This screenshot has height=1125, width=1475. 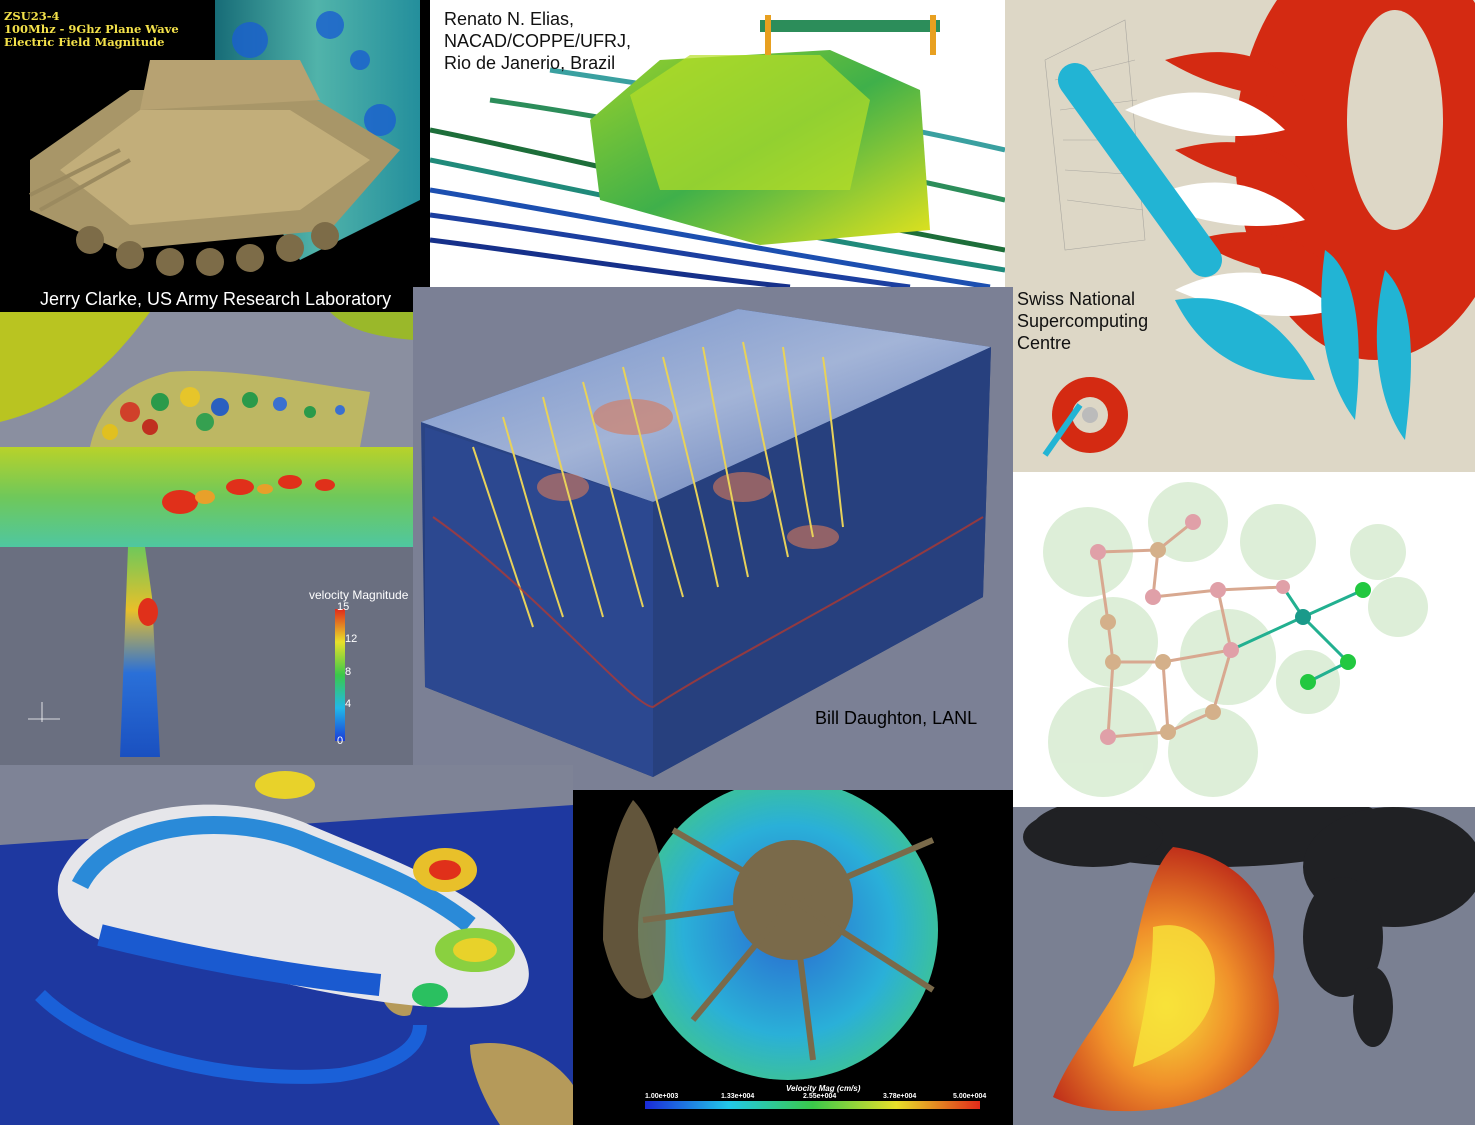 I want to click on asteroid-colorbar-tick: 2.55e+004, so click(x=820, y=1096).